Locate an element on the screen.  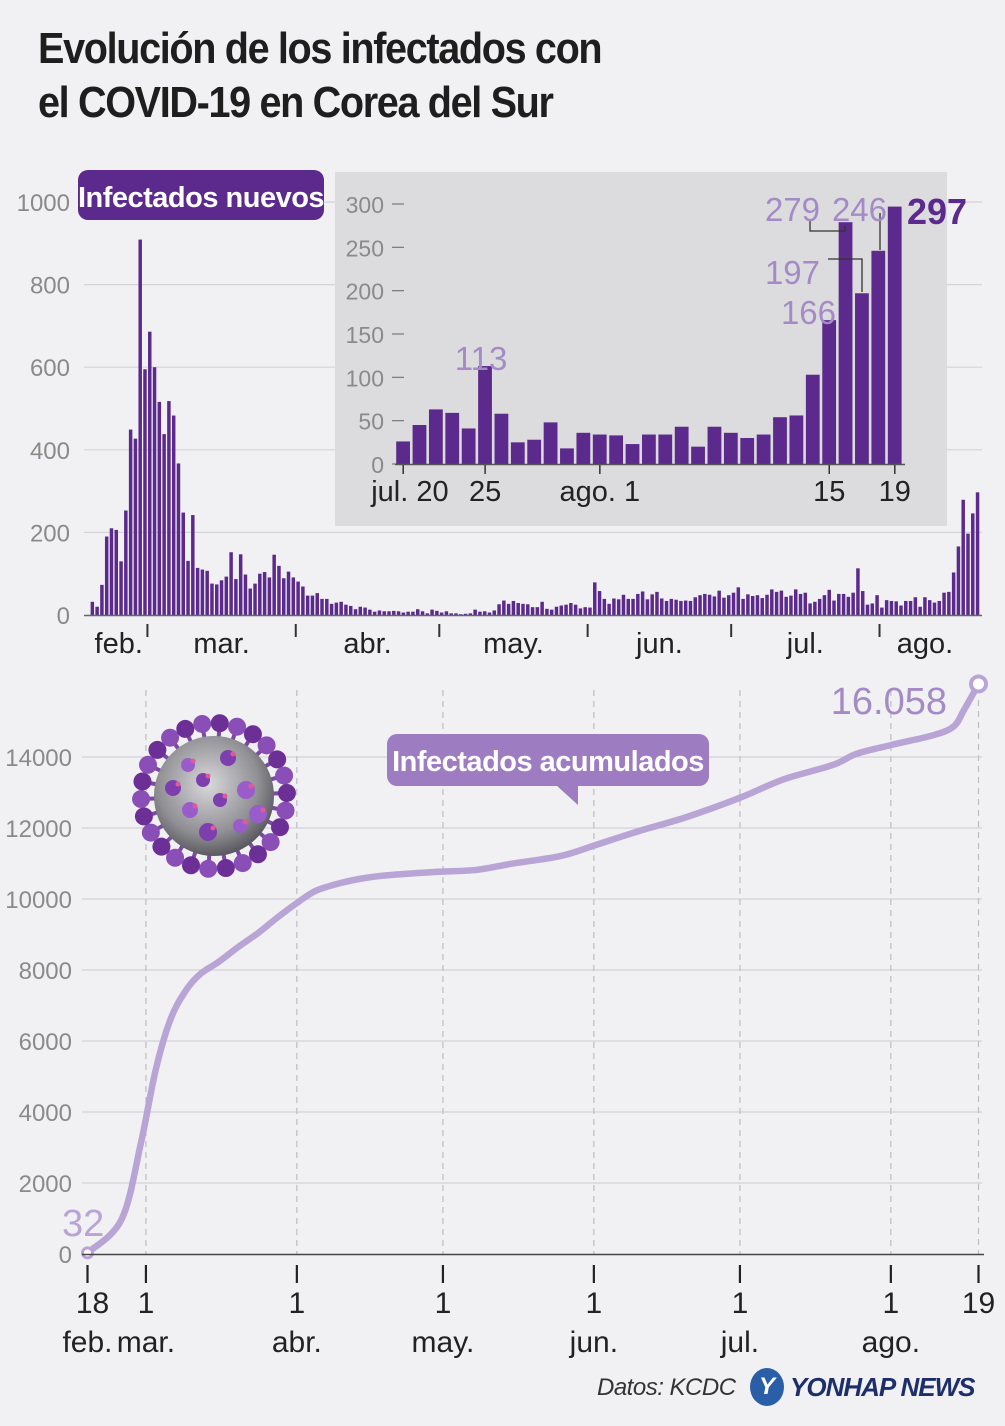
inset-annotation-label: 297 is located at coordinates (937, 211).